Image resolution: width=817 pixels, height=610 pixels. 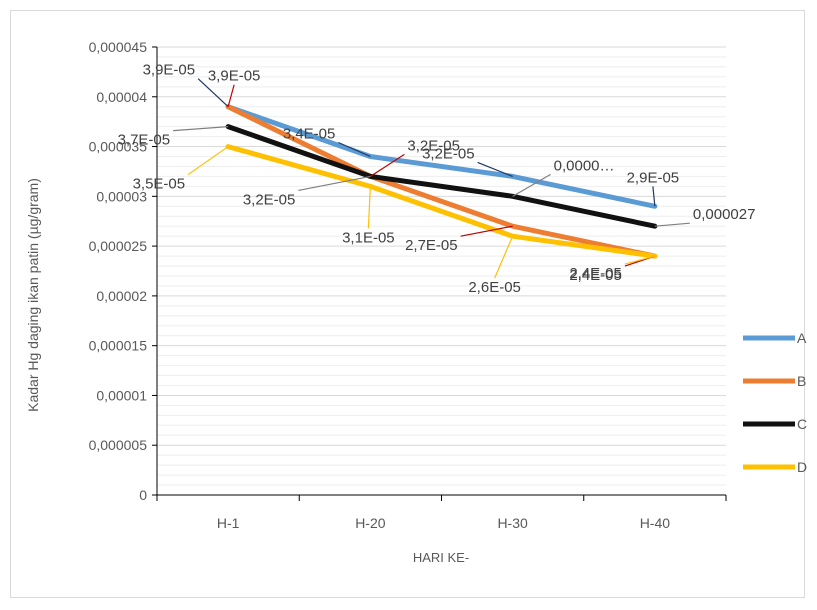 What do you see at coordinates (802, 467) in the screenshot?
I see `legend-label-D: D` at bounding box center [802, 467].